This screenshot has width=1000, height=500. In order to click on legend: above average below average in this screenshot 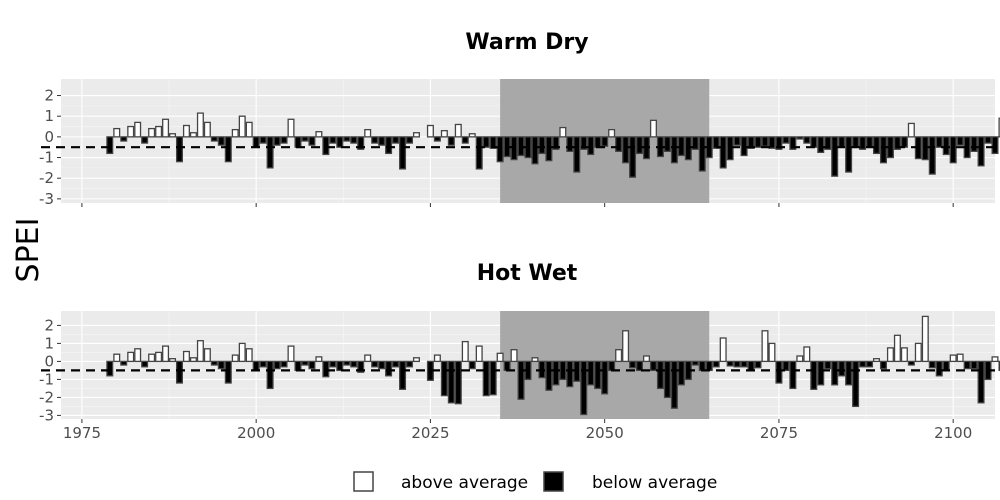, I will do `click(535, 482)`.